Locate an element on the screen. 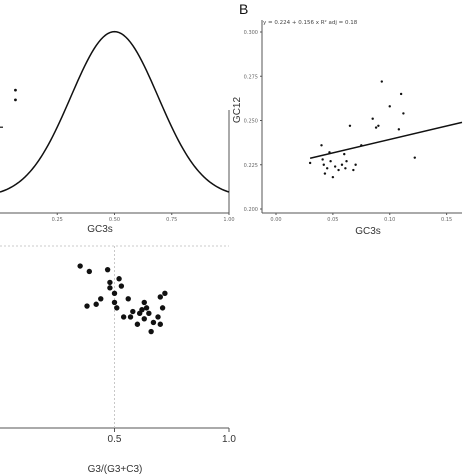 The image size is (474, 474). panel-b-letter: B is located at coordinates (243, 9).